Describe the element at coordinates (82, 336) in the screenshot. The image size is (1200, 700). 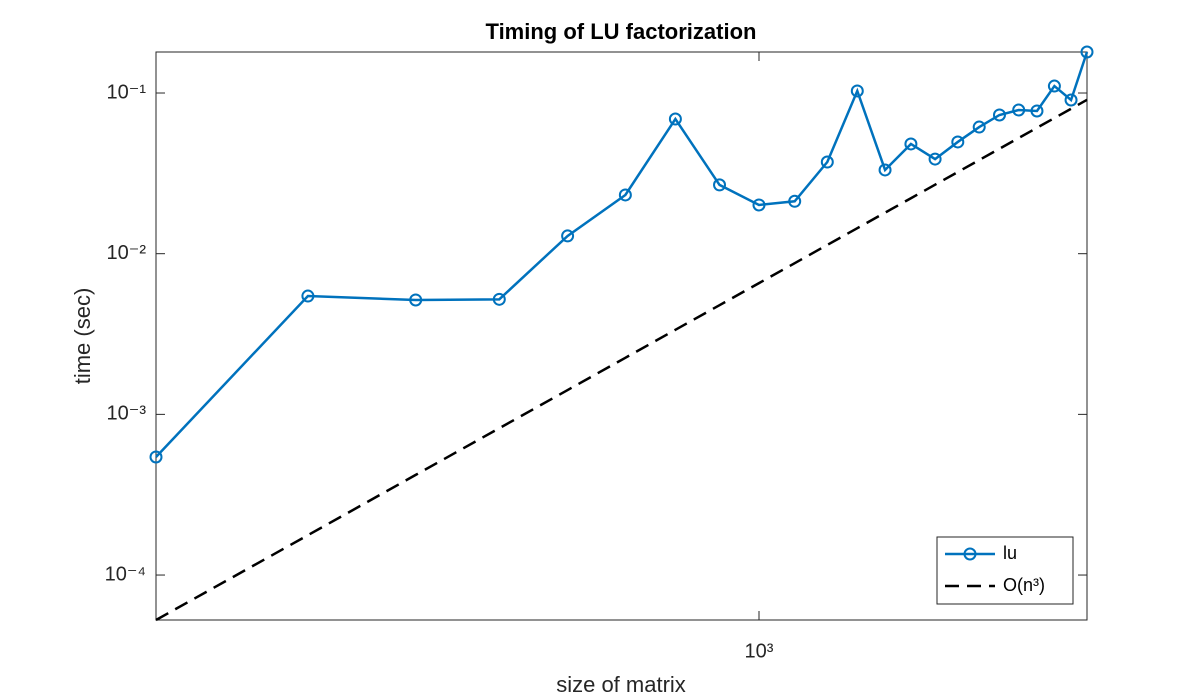
I see `y-axis-label: time (sec)` at that location.